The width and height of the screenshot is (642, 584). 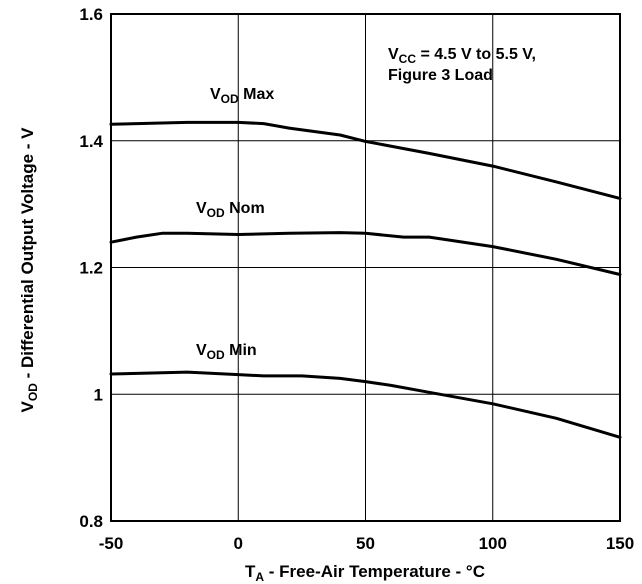 I want to click on y-tick-label: 1.2, so click(x=91, y=268).